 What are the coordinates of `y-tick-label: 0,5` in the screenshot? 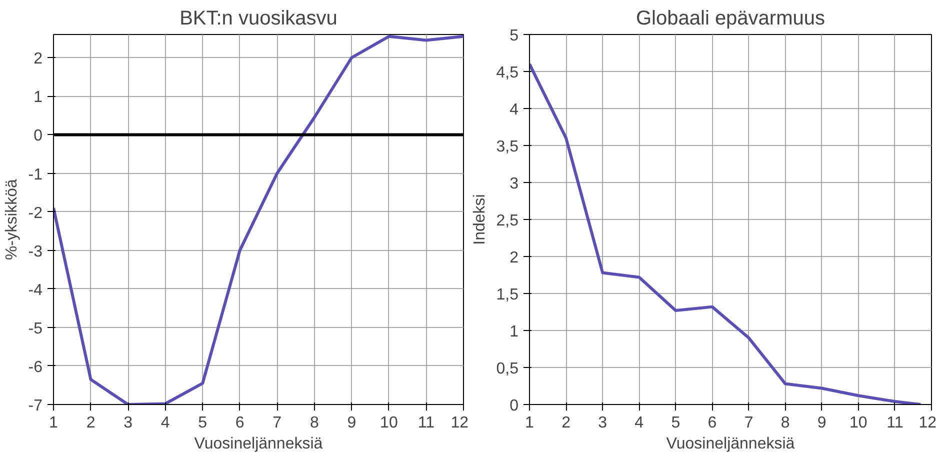 It's located at (507, 369).